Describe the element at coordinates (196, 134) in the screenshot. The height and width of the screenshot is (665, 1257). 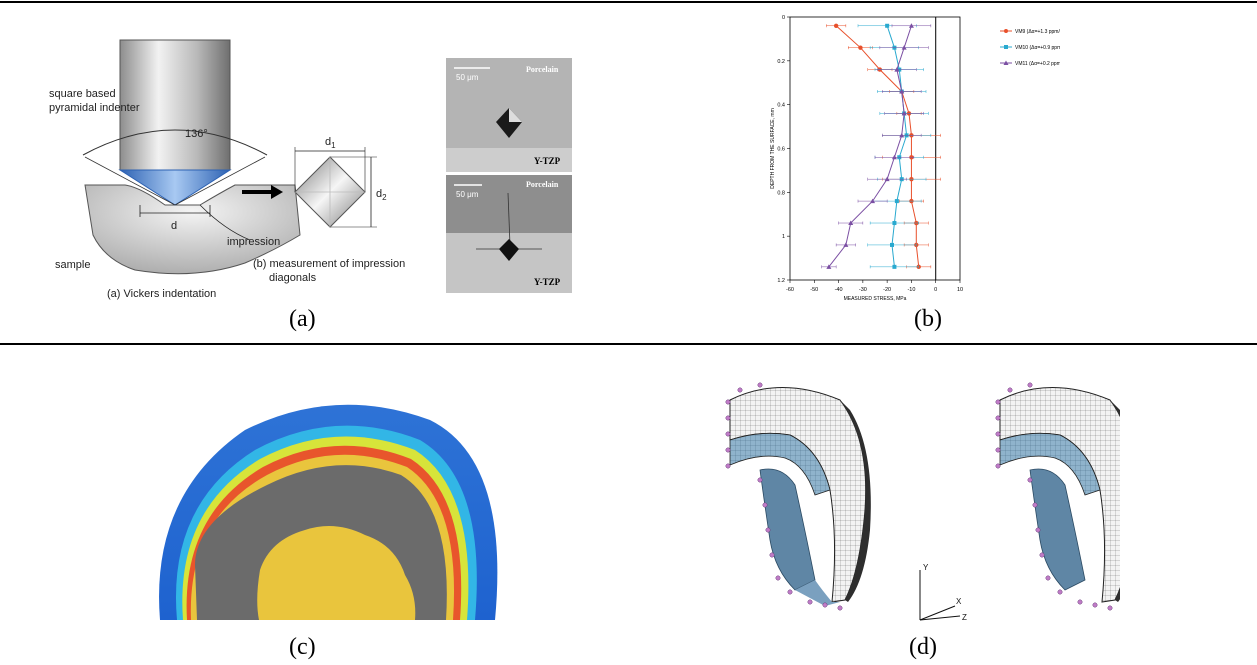
I see `angle-label: 136°` at that location.